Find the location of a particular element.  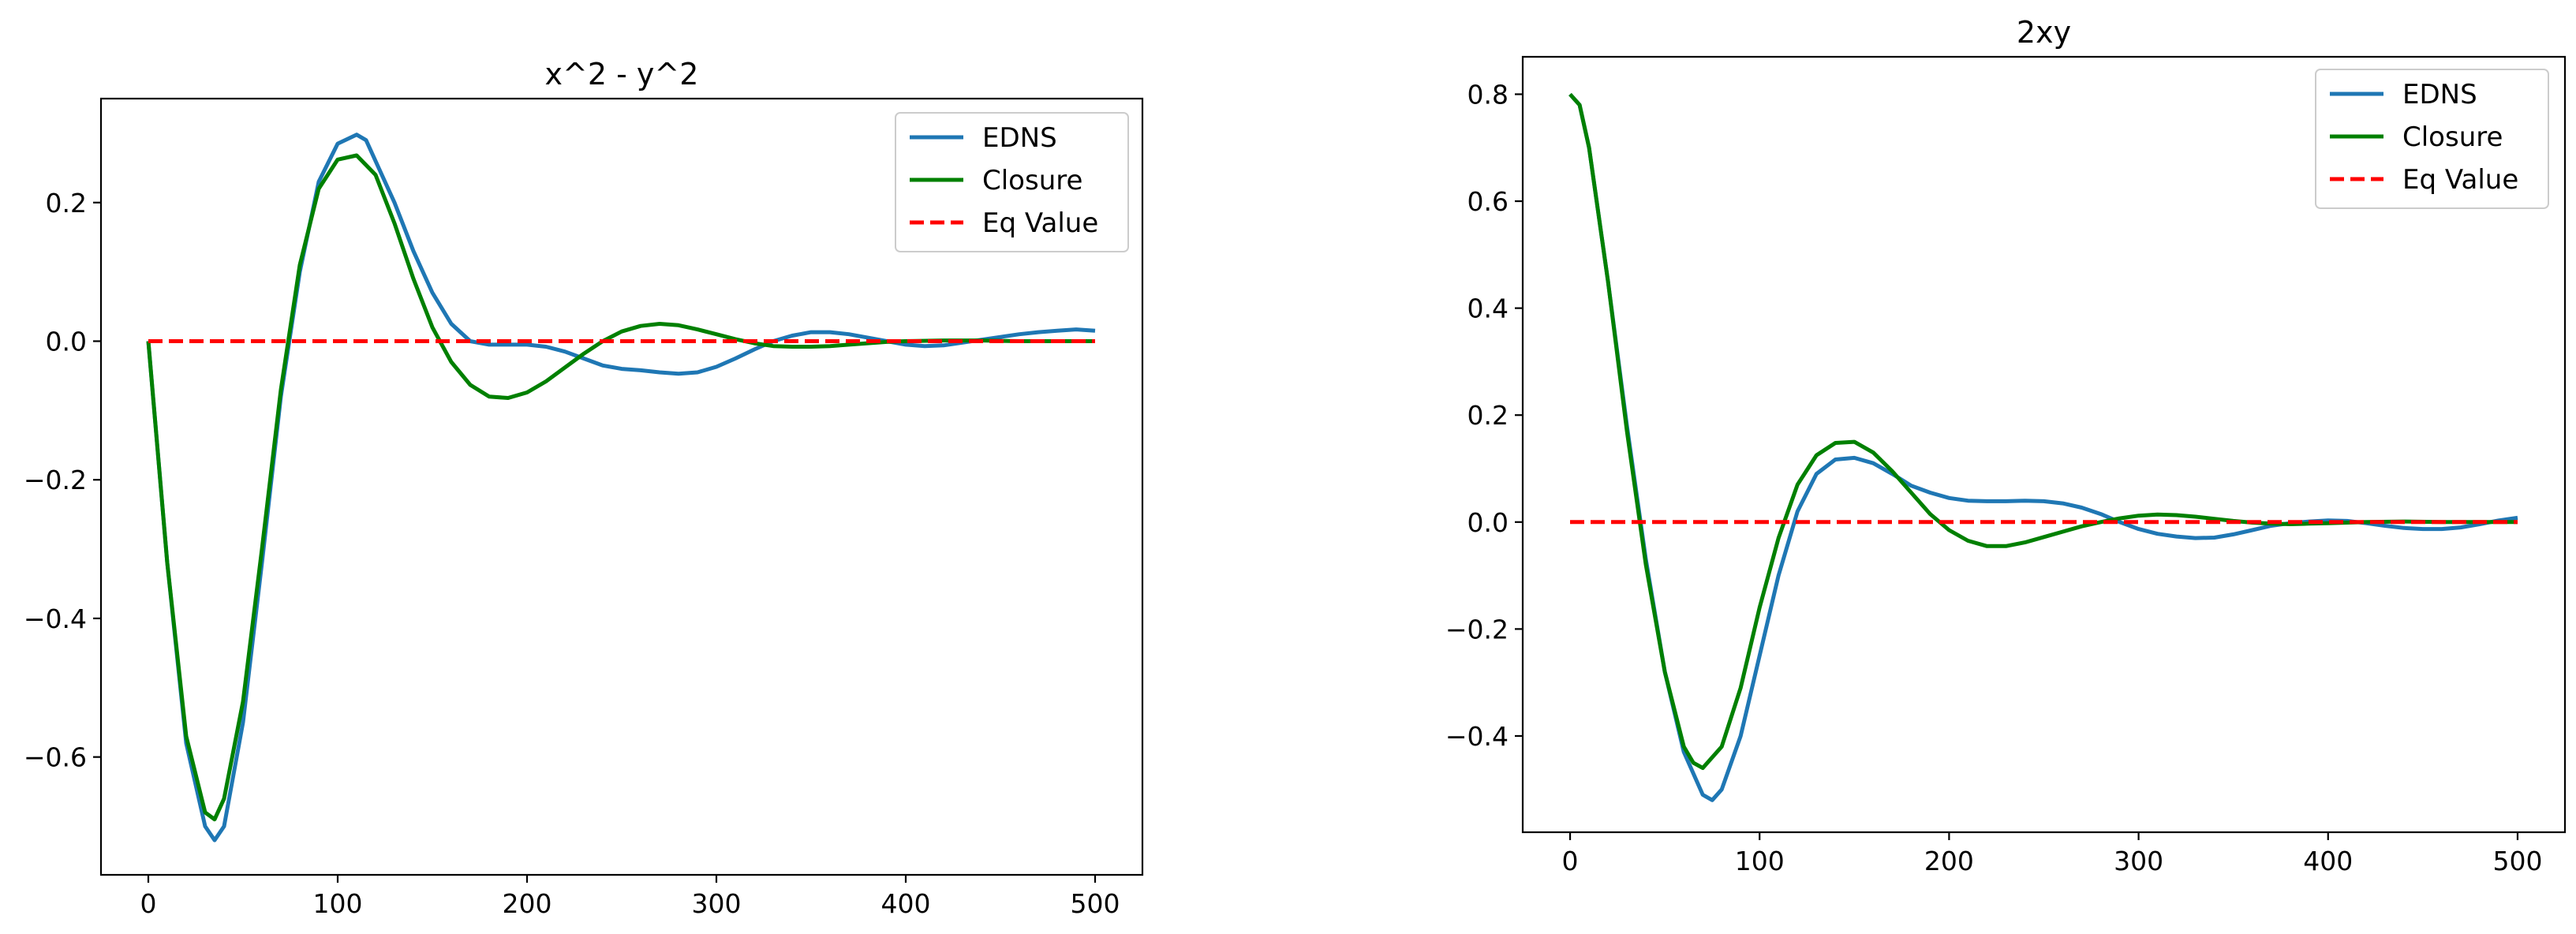

left-legend-label-eq-value: Eq Value is located at coordinates (1040, 223).